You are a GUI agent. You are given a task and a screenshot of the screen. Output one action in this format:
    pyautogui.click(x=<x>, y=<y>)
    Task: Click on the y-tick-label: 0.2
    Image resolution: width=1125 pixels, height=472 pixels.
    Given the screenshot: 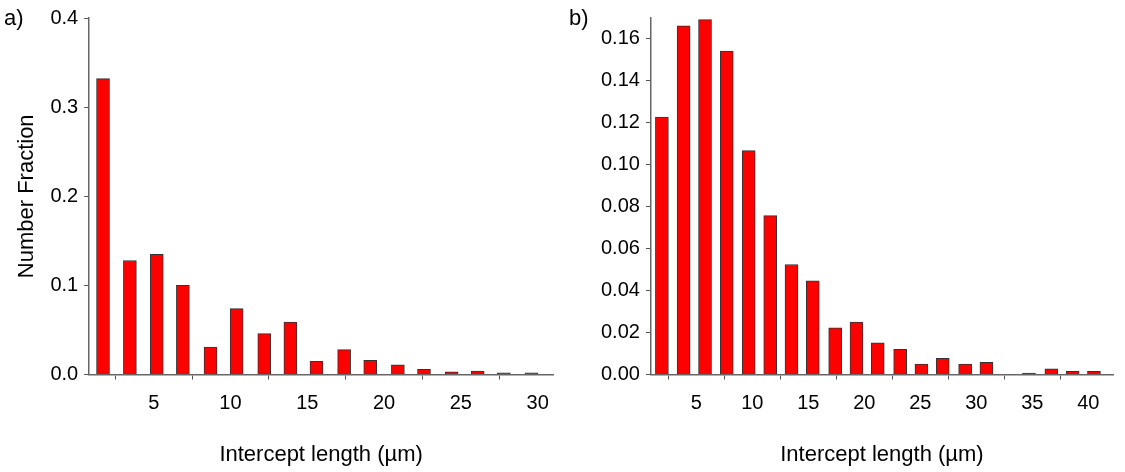 What is the action you would take?
    pyautogui.click(x=64, y=194)
    